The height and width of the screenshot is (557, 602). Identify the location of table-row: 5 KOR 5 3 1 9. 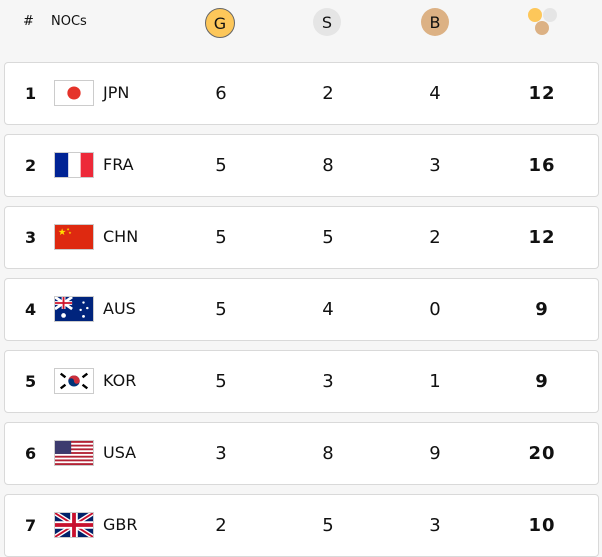
(301, 381).